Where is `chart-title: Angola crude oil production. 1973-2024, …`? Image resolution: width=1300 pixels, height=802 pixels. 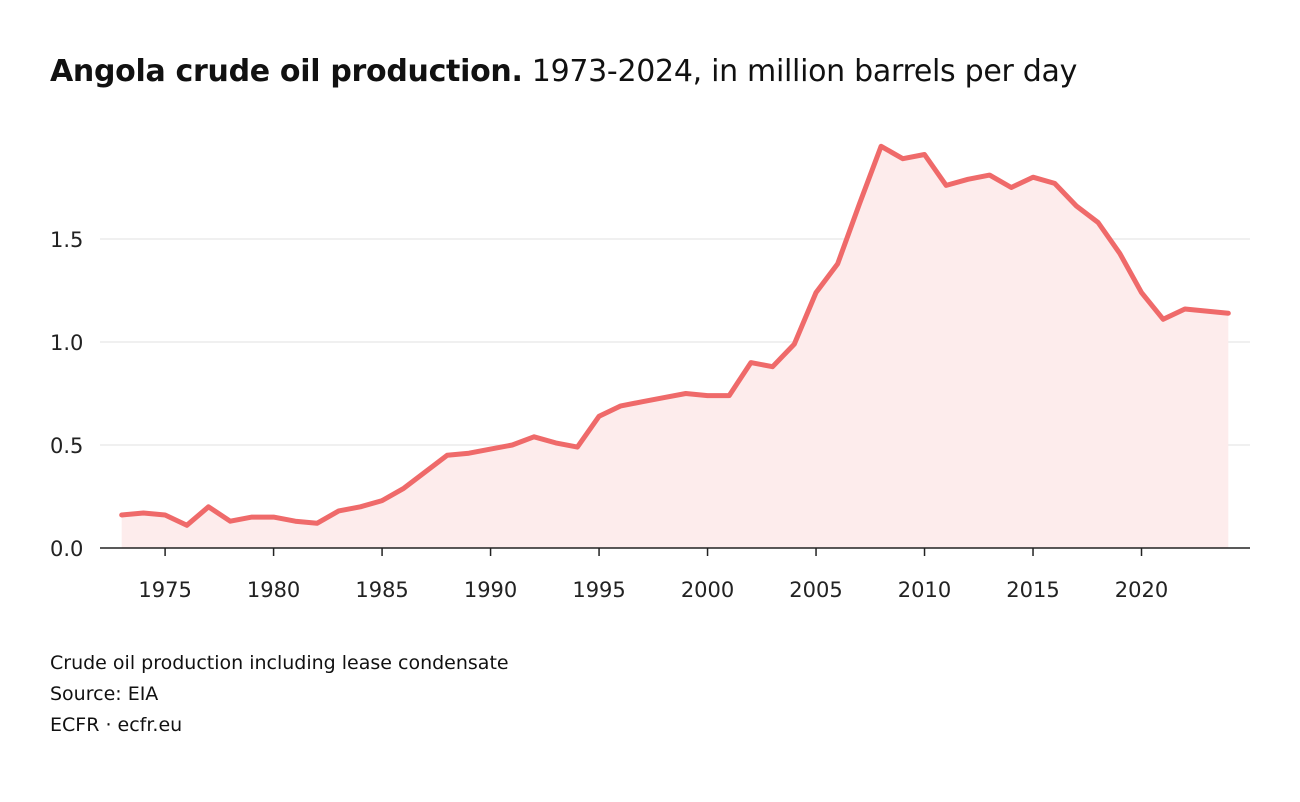
chart-title: Angola crude oil production. 1973-2024, … is located at coordinates (563, 71).